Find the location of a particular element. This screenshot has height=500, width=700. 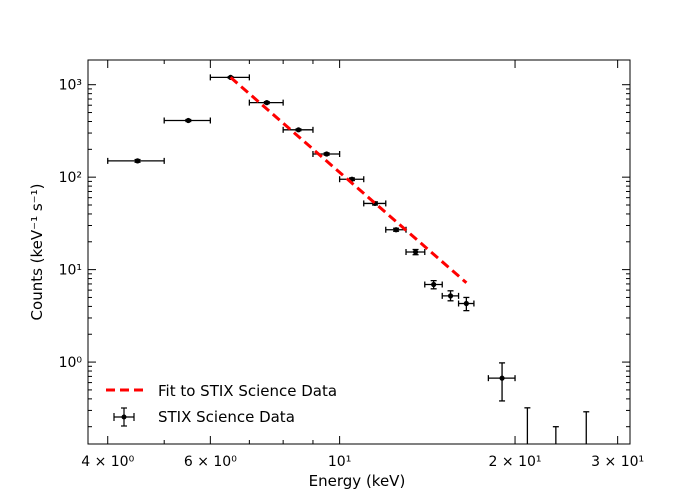

x-tick-label: 3 × 10¹ is located at coordinates (617, 462).